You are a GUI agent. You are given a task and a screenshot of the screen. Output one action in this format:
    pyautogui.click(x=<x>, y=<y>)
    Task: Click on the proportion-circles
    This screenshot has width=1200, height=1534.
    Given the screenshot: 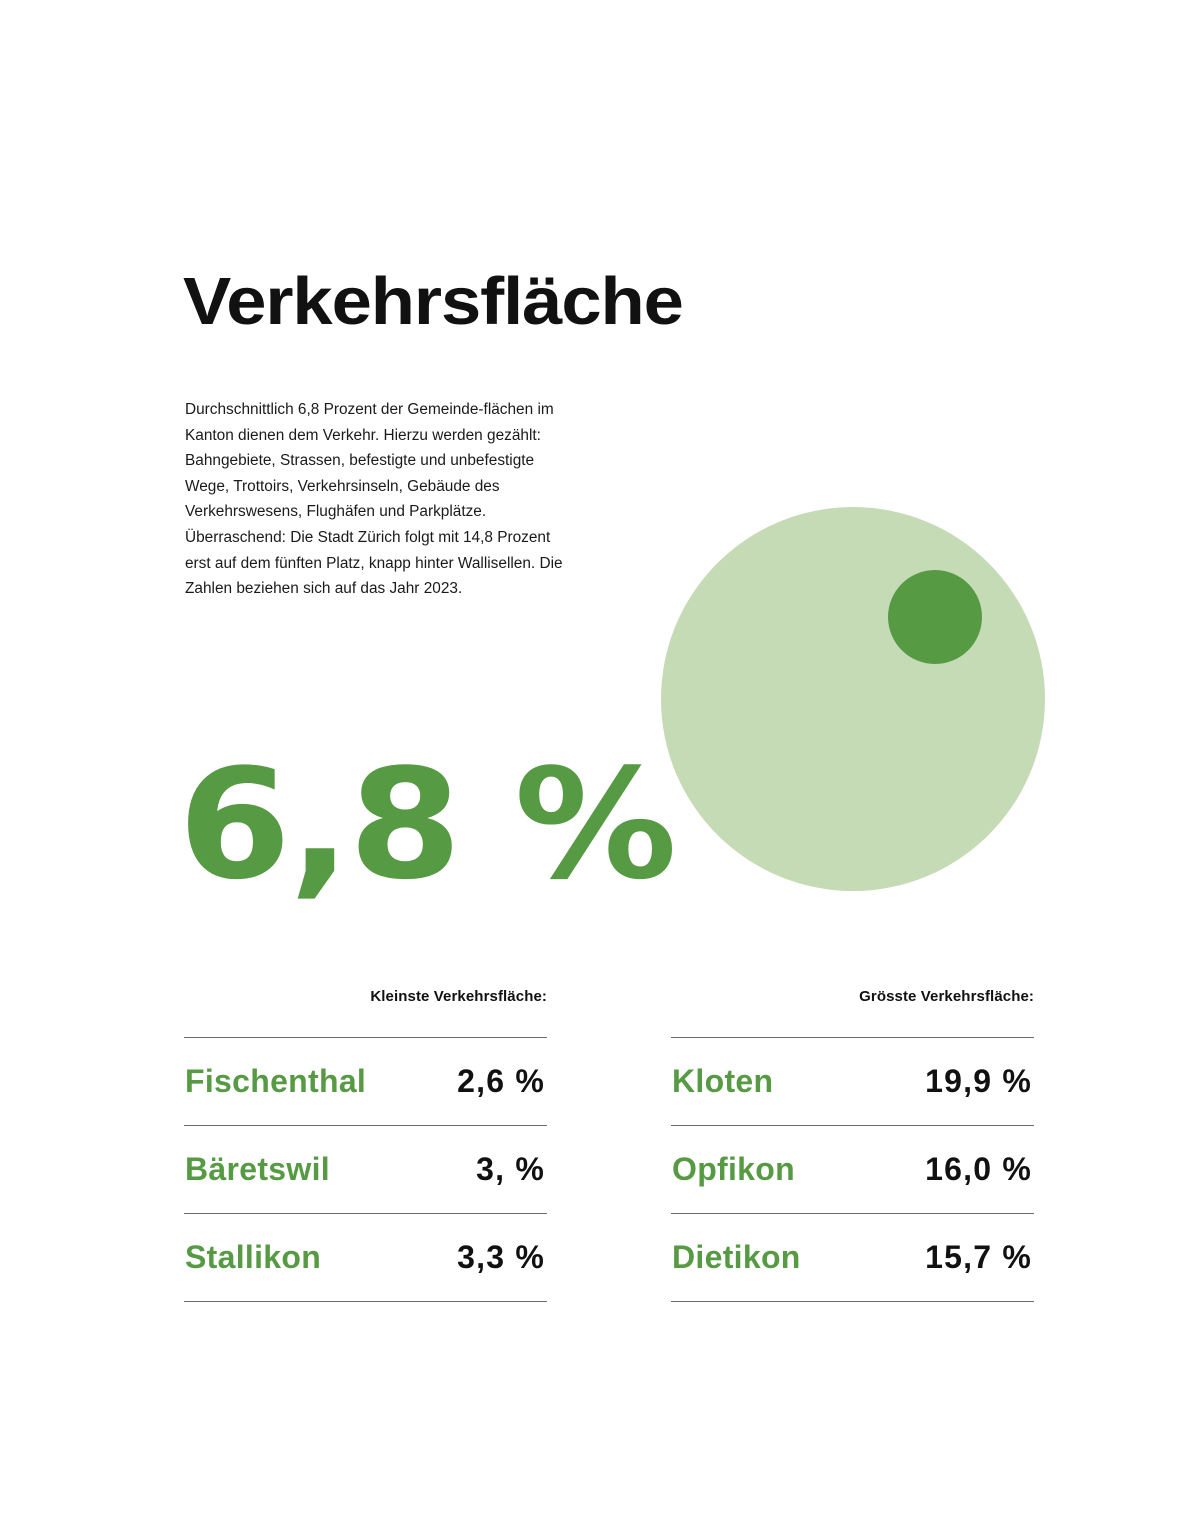 What is the action you would take?
    pyautogui.click(x=853, y=699)
    